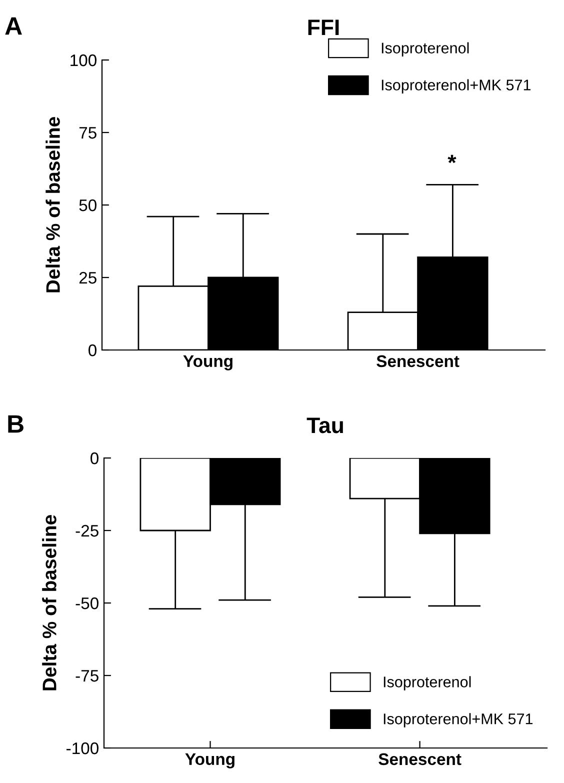  I want to click on y-tick-label: 50, so click(87, 205).